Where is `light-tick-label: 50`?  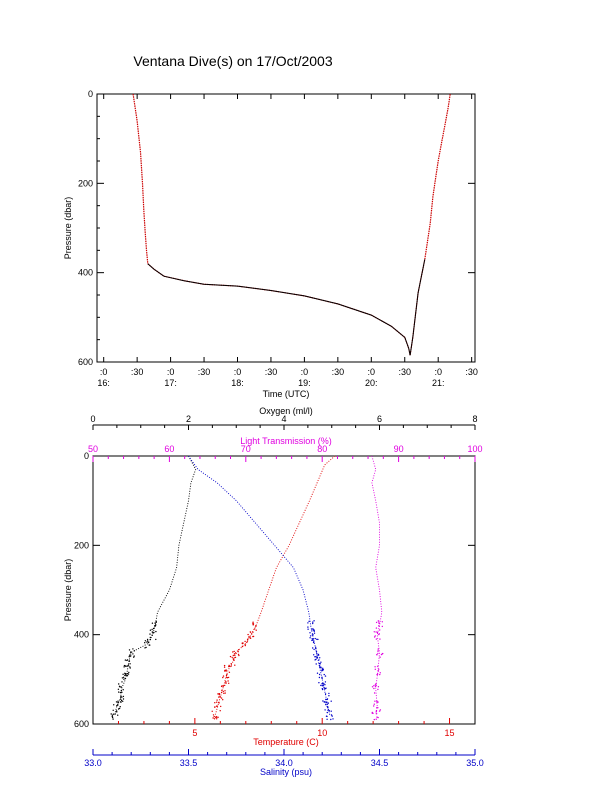
light-tick-label: 50 is located at coordinates (93, 449).